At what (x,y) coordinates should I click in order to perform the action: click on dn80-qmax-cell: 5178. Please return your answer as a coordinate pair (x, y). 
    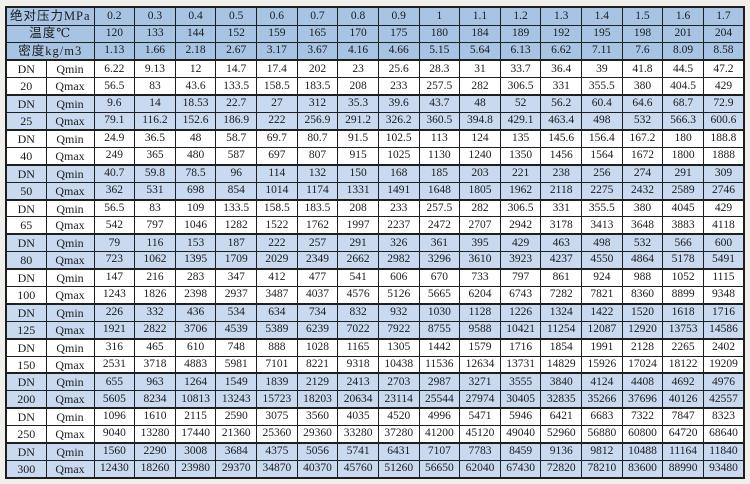
    Looking at the image, I should click on (683, 260).